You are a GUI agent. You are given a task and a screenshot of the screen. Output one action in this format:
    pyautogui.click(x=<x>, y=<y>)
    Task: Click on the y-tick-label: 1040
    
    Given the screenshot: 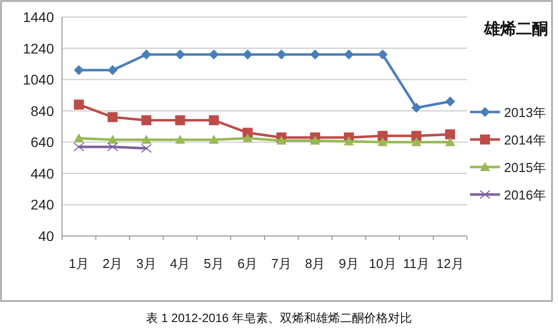 What is the action you would take?
    pyautogui.click(x=38, y=80)
    